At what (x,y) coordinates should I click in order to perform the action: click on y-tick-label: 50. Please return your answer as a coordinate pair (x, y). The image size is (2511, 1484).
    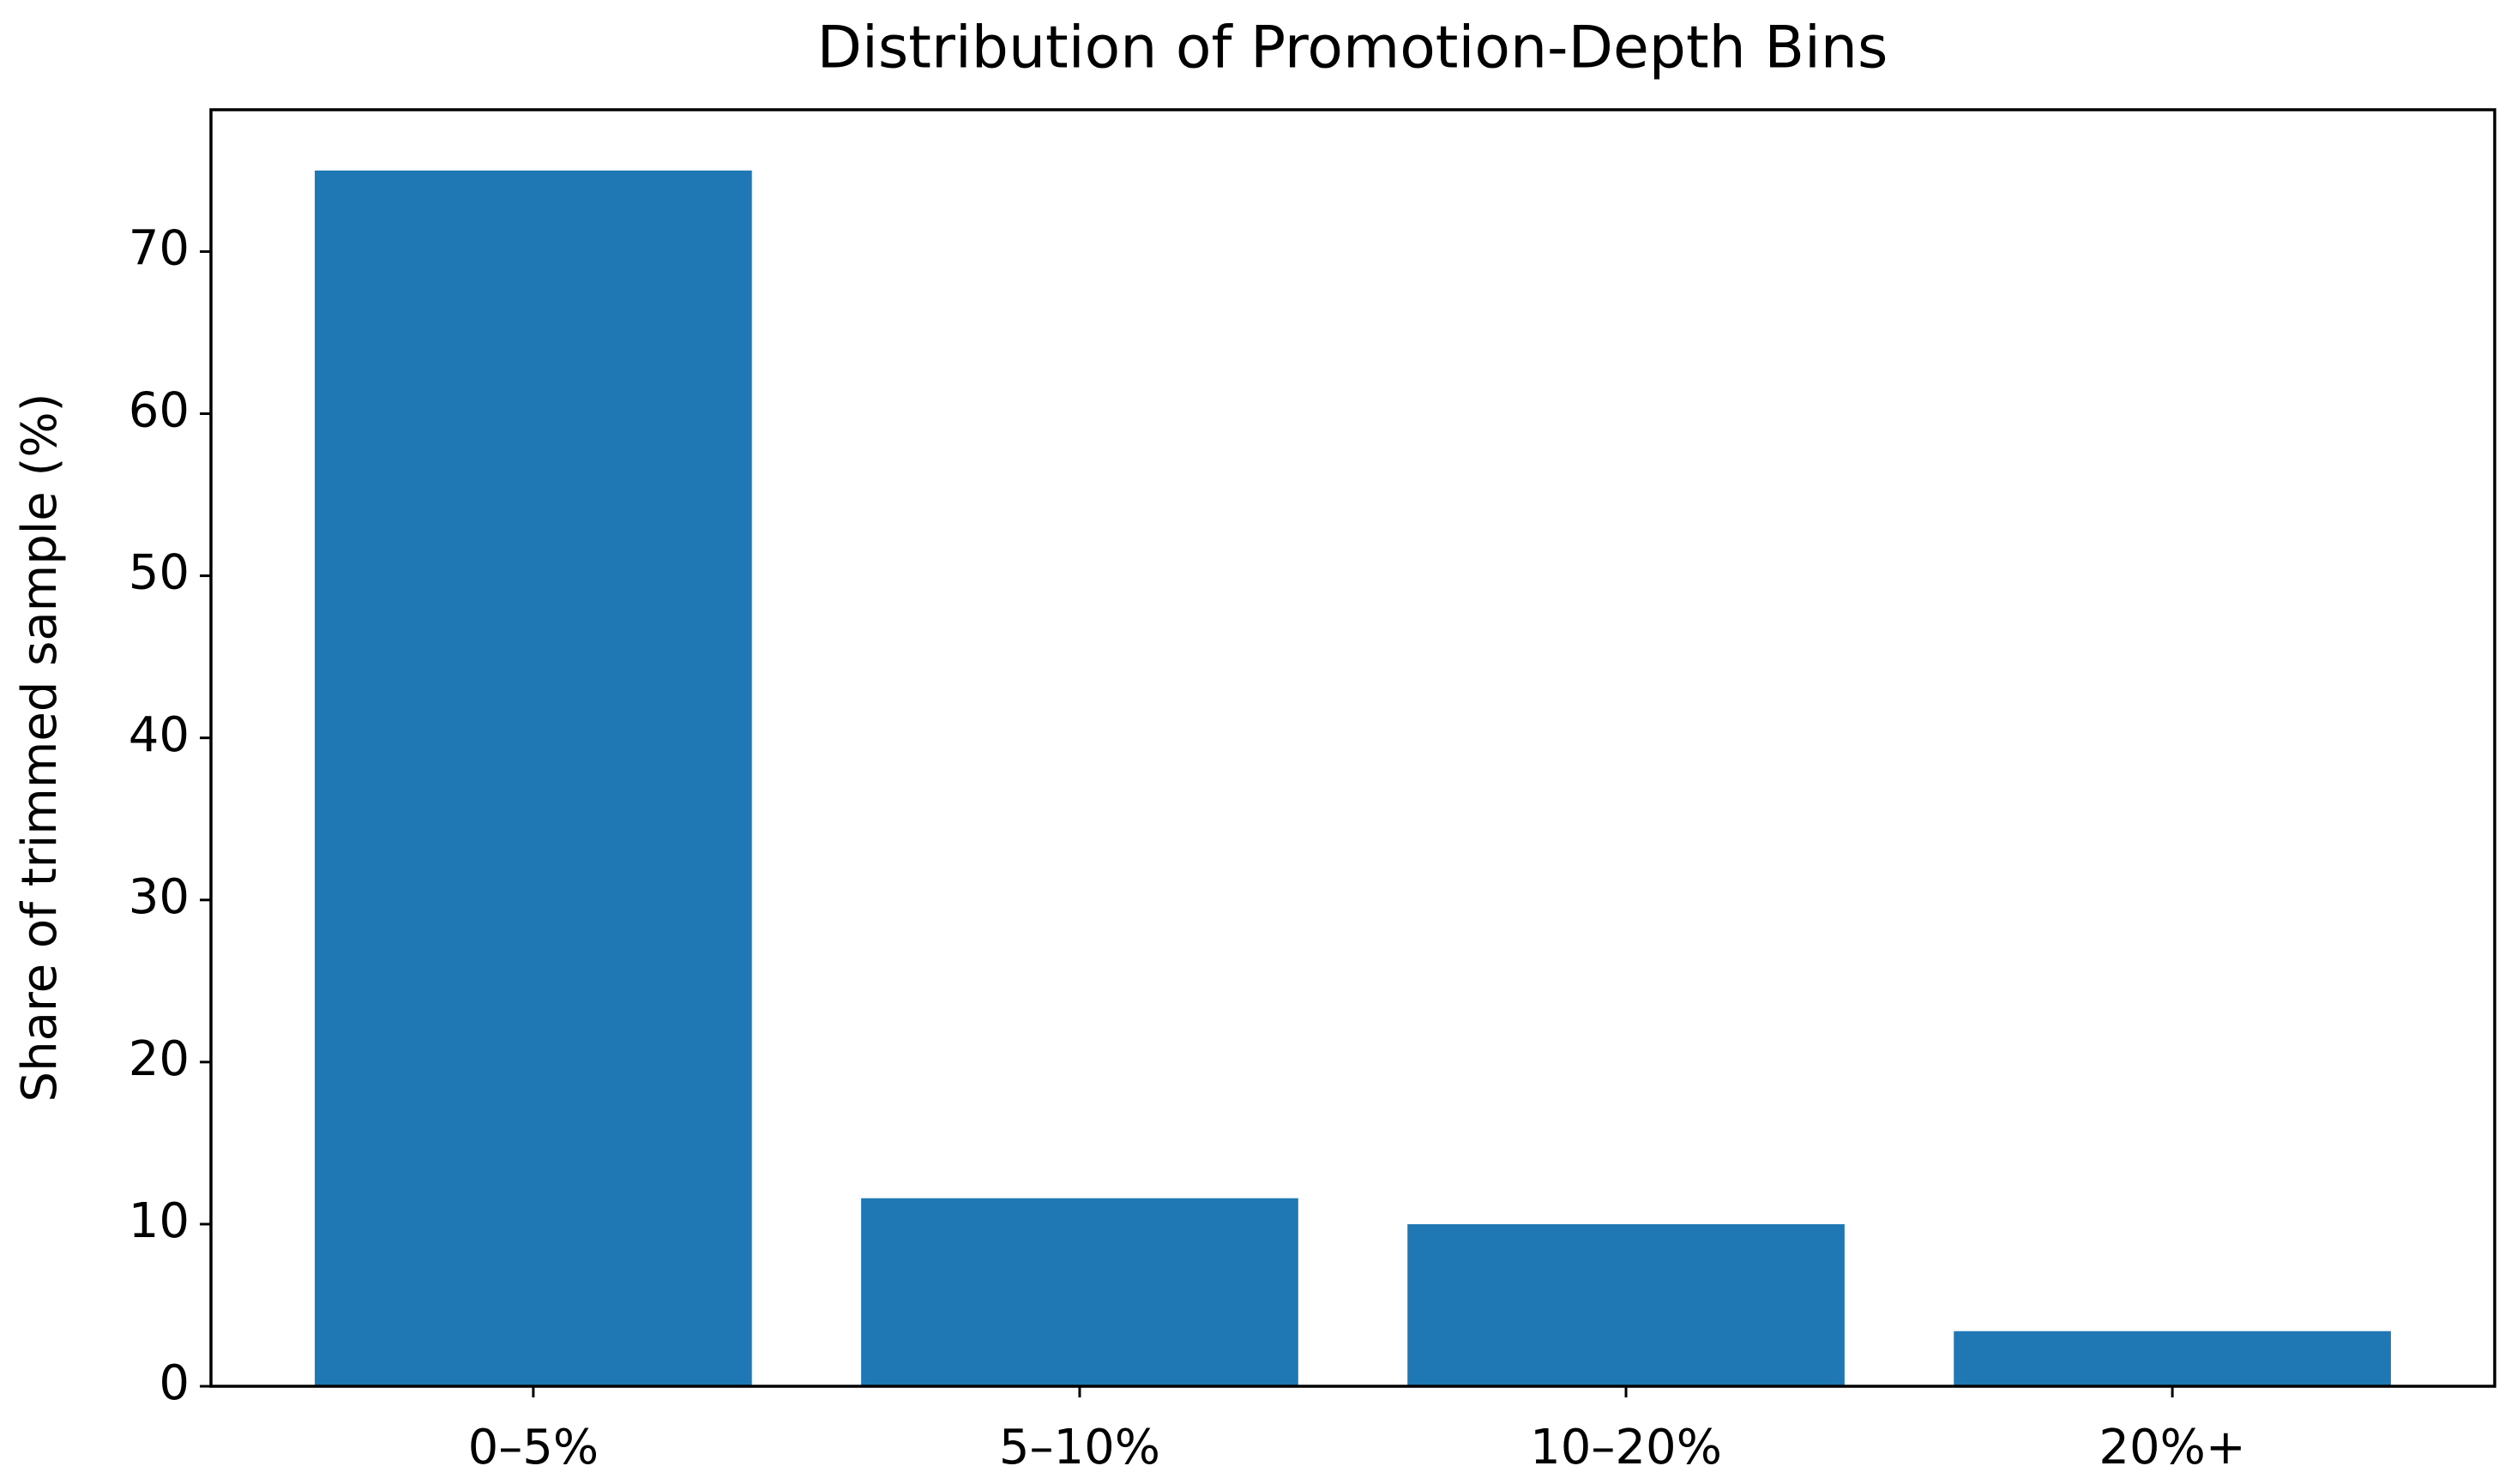
    Looking at the image, I should click on (159, 573).